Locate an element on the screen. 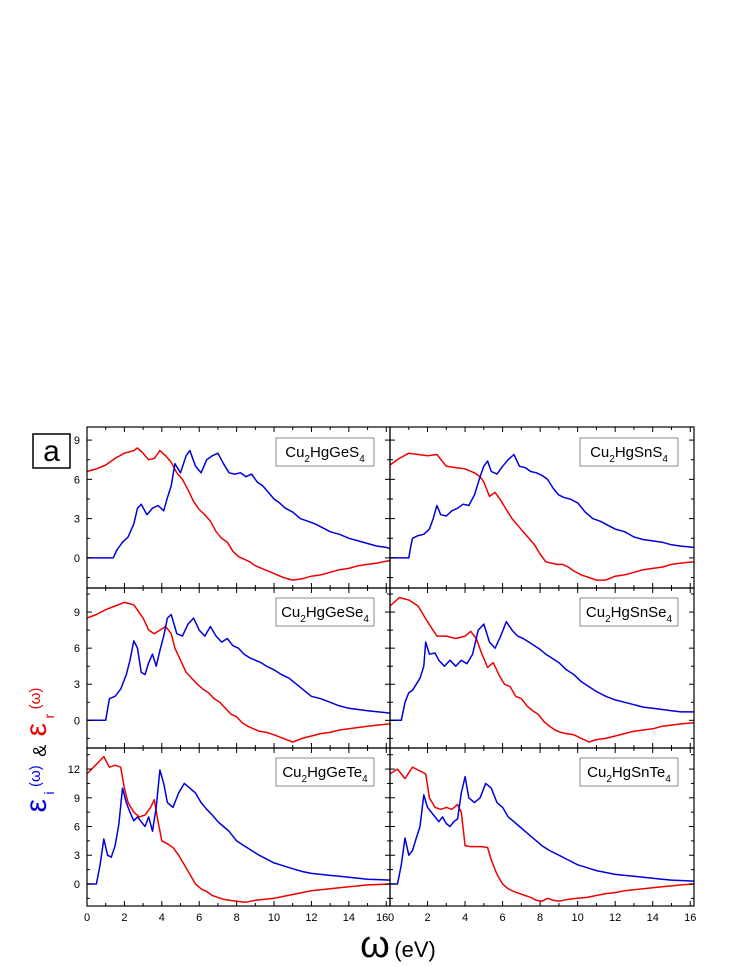  y-label-real-arg: (ω) is located at coordinates (35, 699).